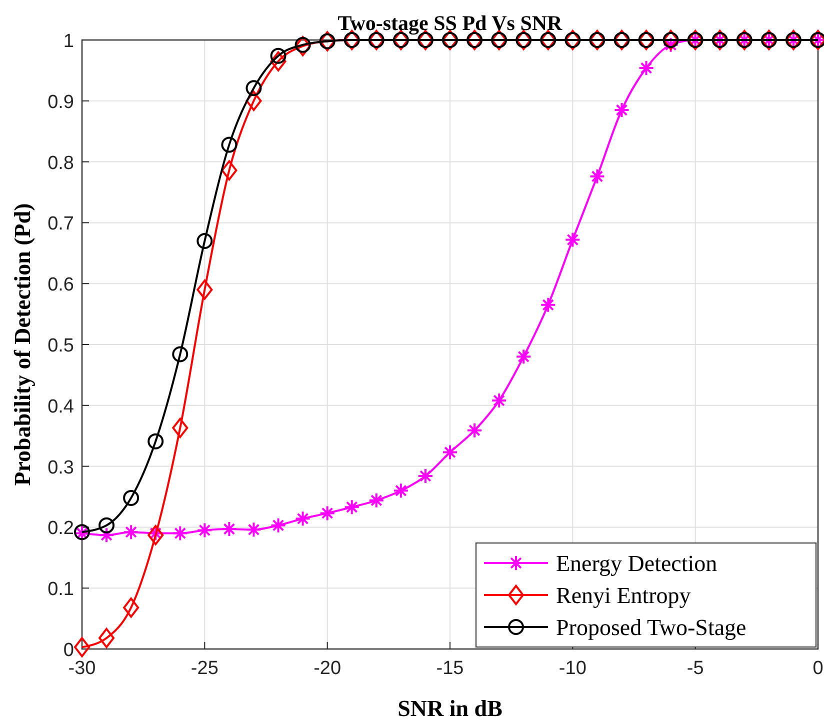  Describe the element at coordinates (818, 668) in the screenshot. I see `x-tick-label: 0` at that location.